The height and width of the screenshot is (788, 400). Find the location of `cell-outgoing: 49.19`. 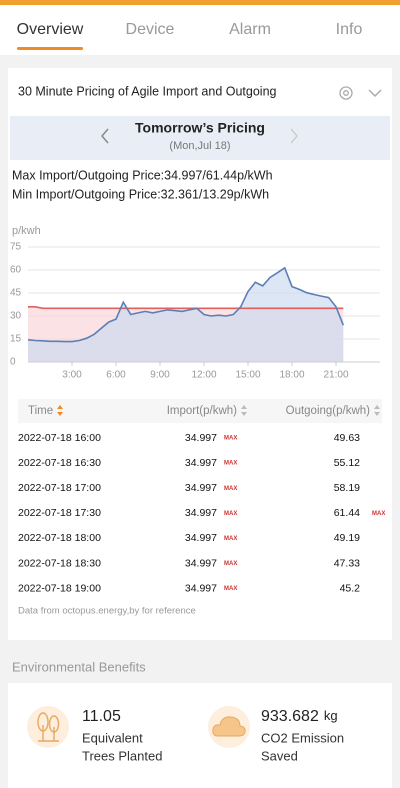

cell-outgoing: 49.19 is located at coordinates (347, 538).